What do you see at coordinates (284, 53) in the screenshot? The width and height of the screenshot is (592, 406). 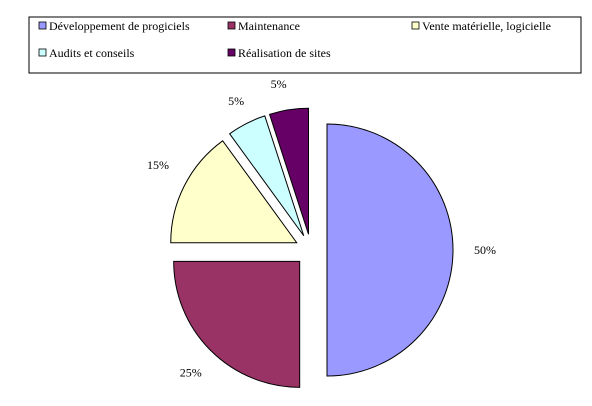 I see `legend-label: Réalisation de sites` at bounding box center [284, 53].